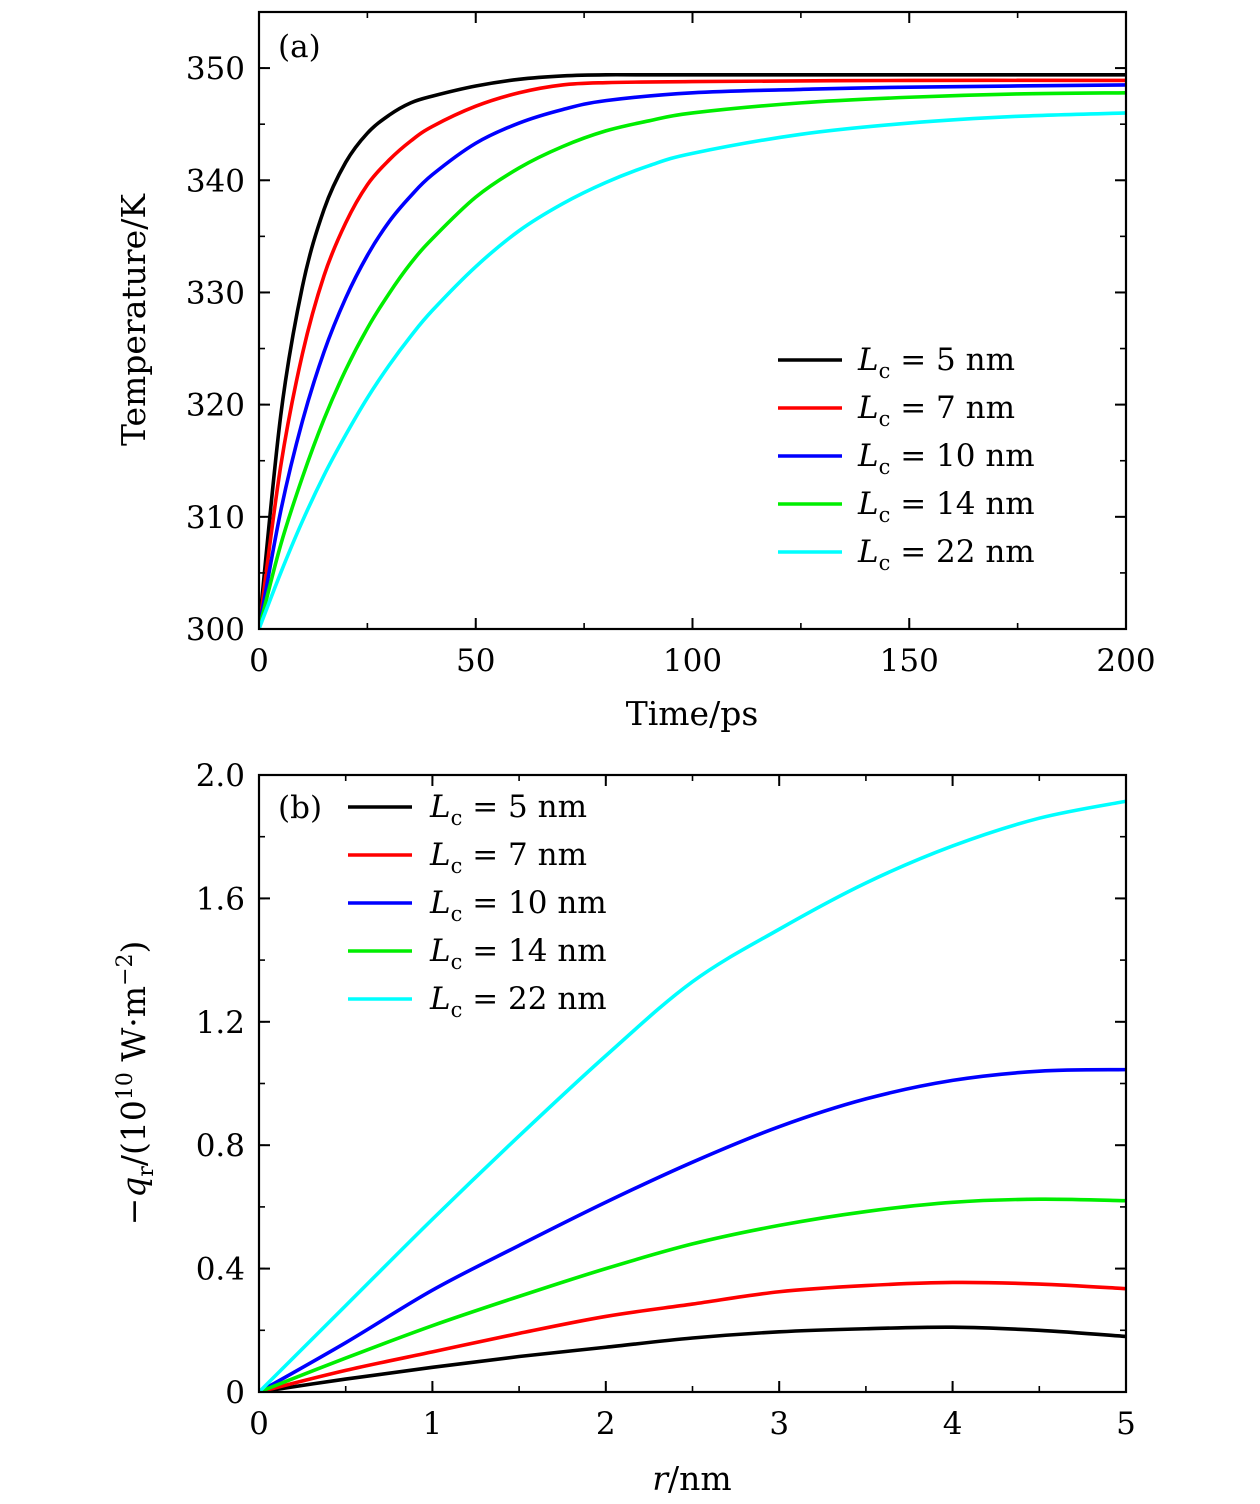  Describe the element at coordinates (220, 1270) in the screenshot. I see `y-tick-label: 0.4` at that location.